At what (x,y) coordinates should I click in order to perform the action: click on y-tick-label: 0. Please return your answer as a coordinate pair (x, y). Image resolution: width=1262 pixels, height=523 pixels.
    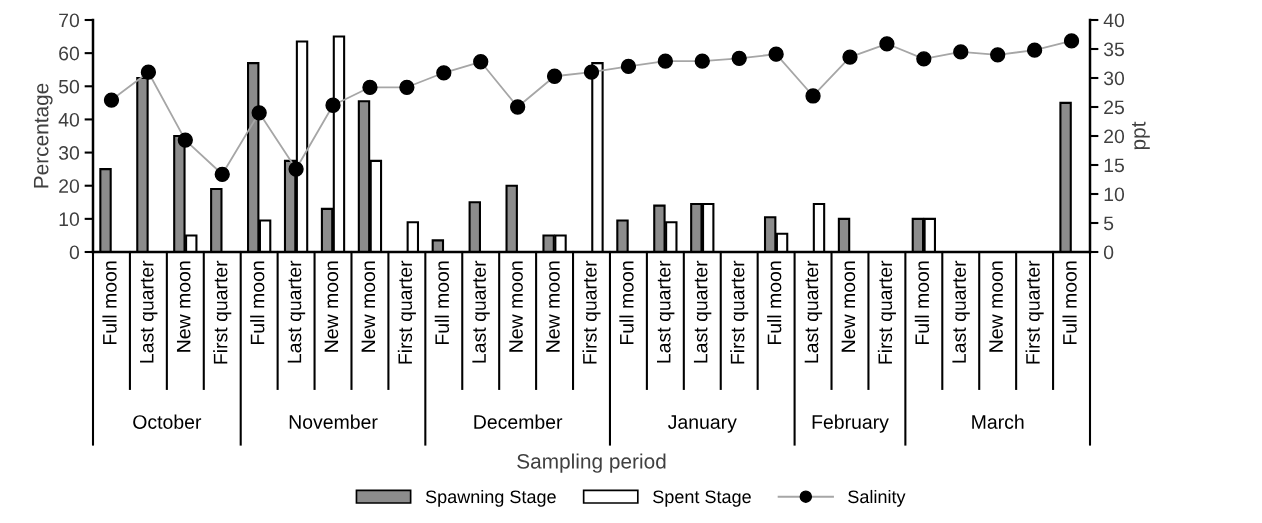
    Looking at the image, I should click on (74, 252).